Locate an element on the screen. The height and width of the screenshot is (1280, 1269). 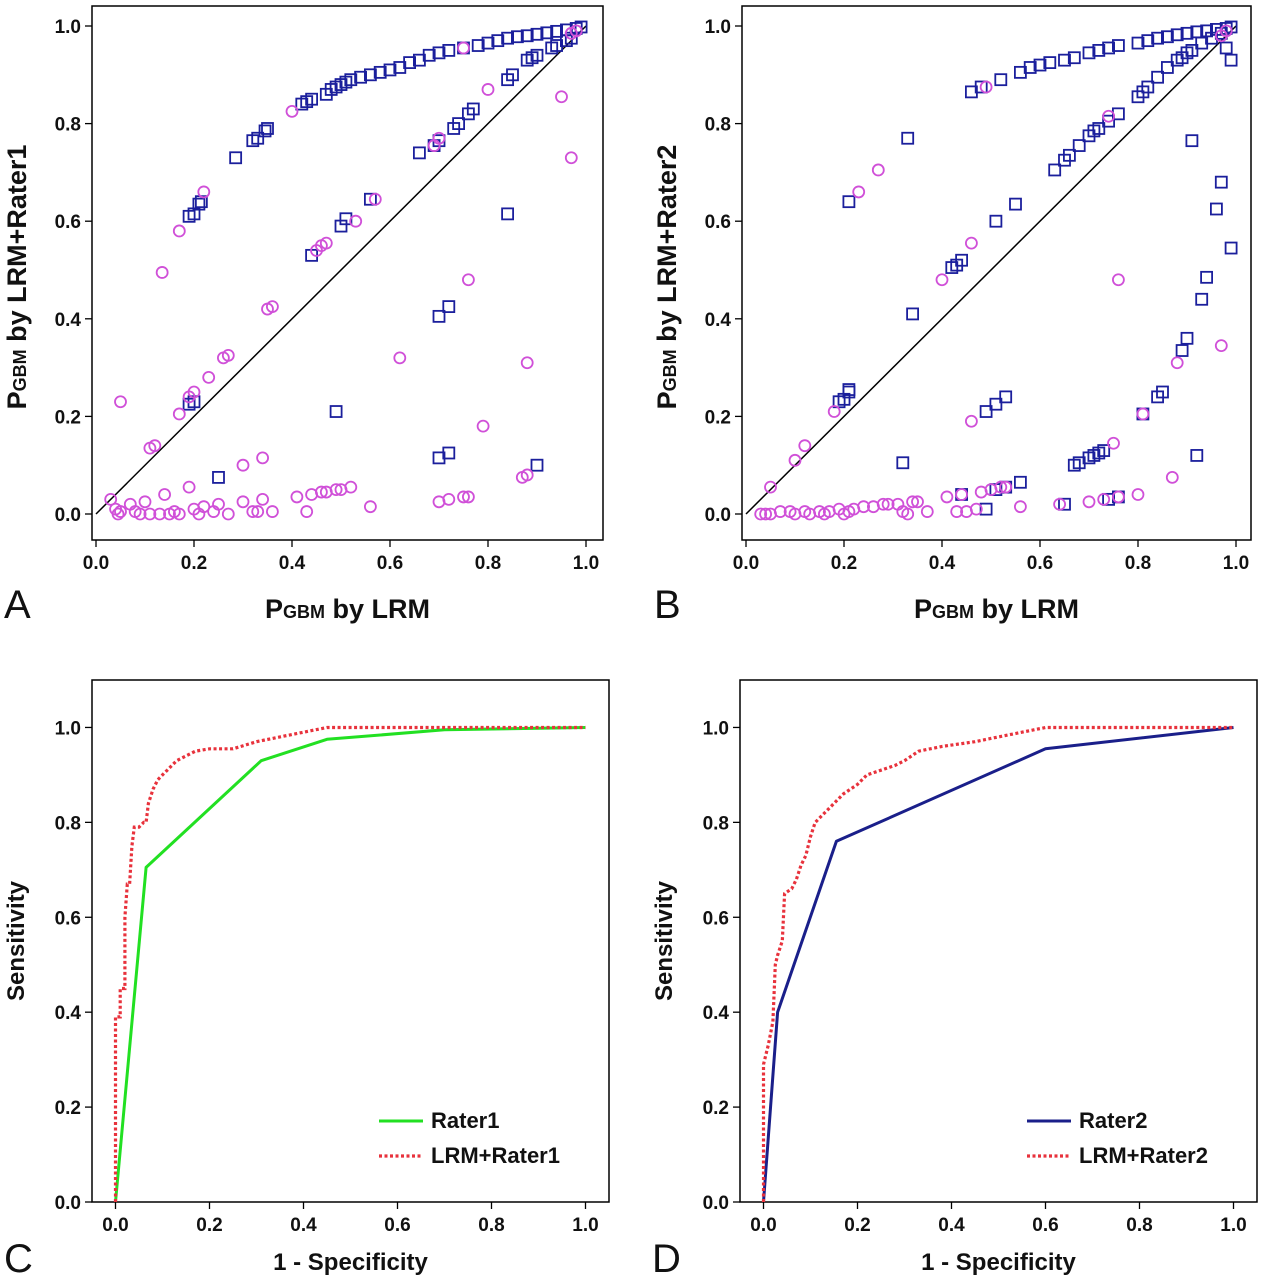
legend-label: Rater2 is located at coordinates (1113, 1120).